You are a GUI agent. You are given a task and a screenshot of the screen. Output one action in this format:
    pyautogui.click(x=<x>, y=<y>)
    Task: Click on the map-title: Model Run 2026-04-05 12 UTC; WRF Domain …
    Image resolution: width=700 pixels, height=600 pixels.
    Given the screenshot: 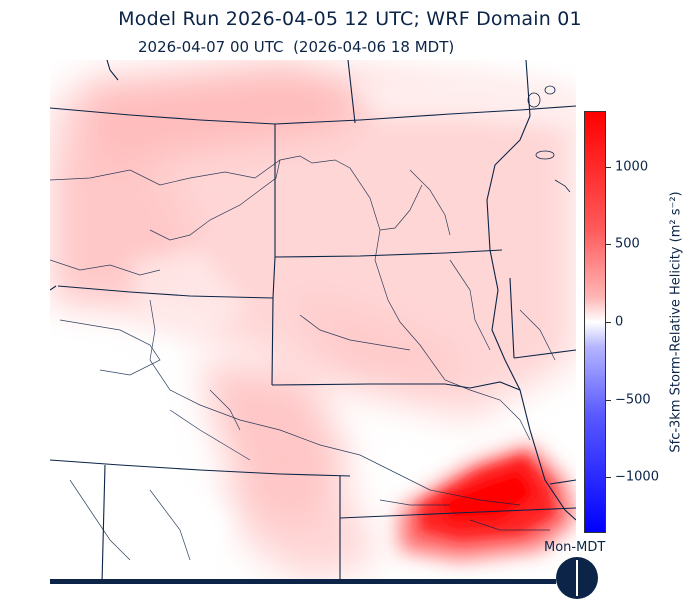 What is the action you would take?
    pyautogui.click(x=350, y=19)
    